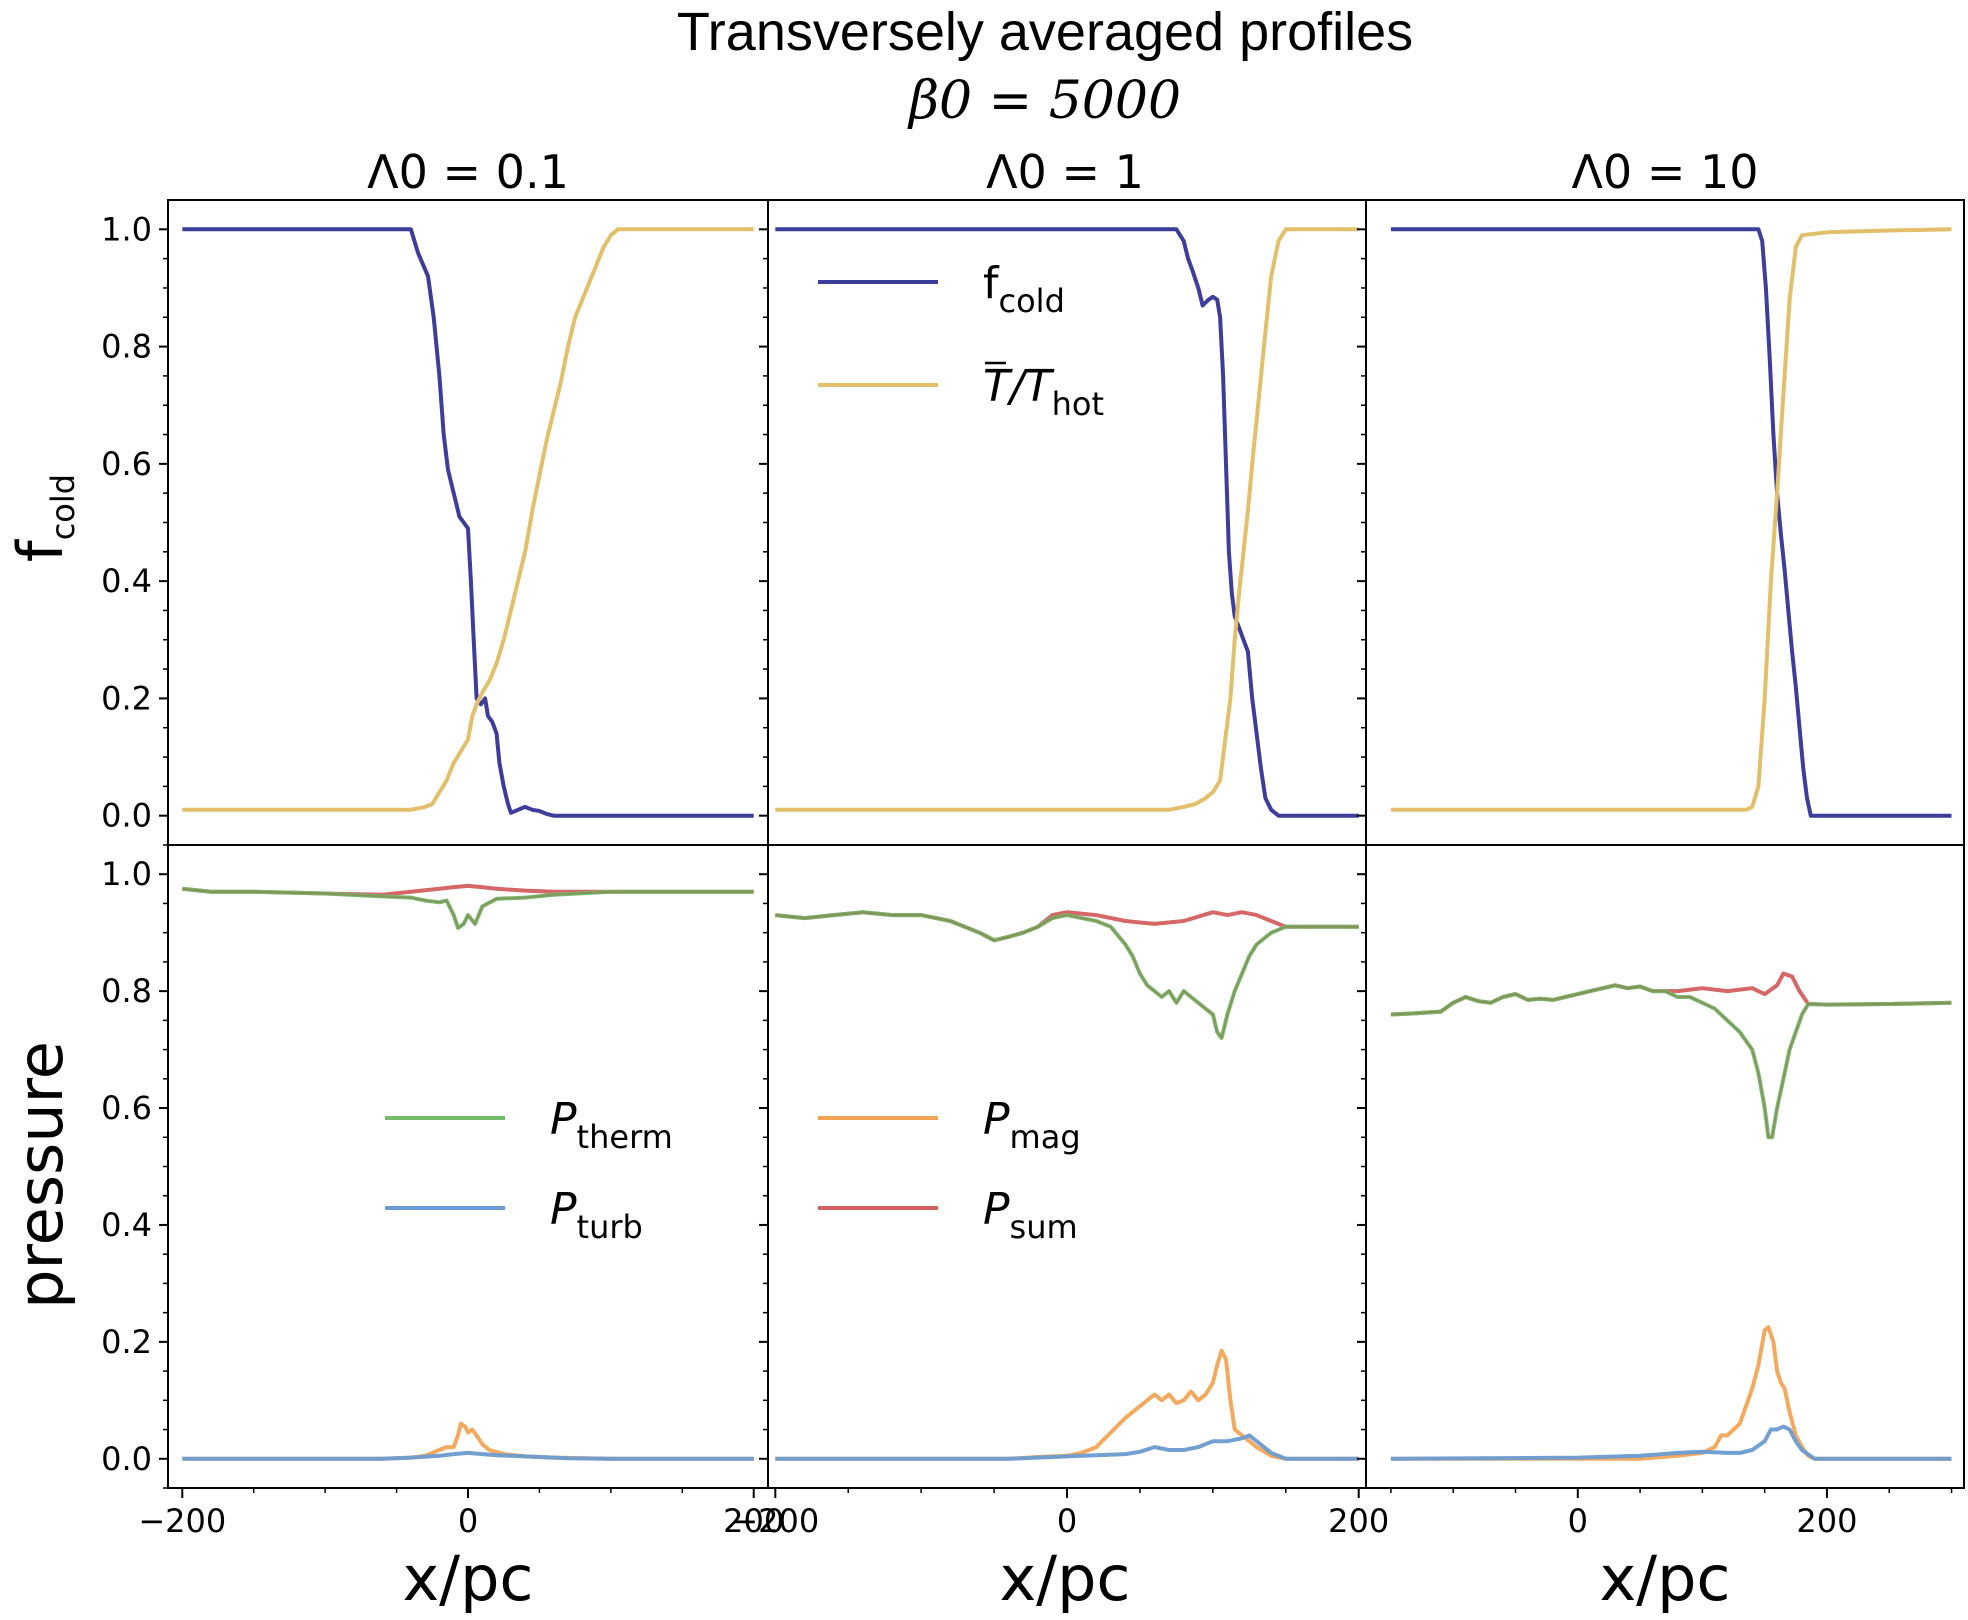 Image resolution: width=1968 pixels, height=1620 pixels. Describe the element at coordinates (1671, 1393) in the screenshot. I see `series-line-P_mag-p2-bottom` at that location.